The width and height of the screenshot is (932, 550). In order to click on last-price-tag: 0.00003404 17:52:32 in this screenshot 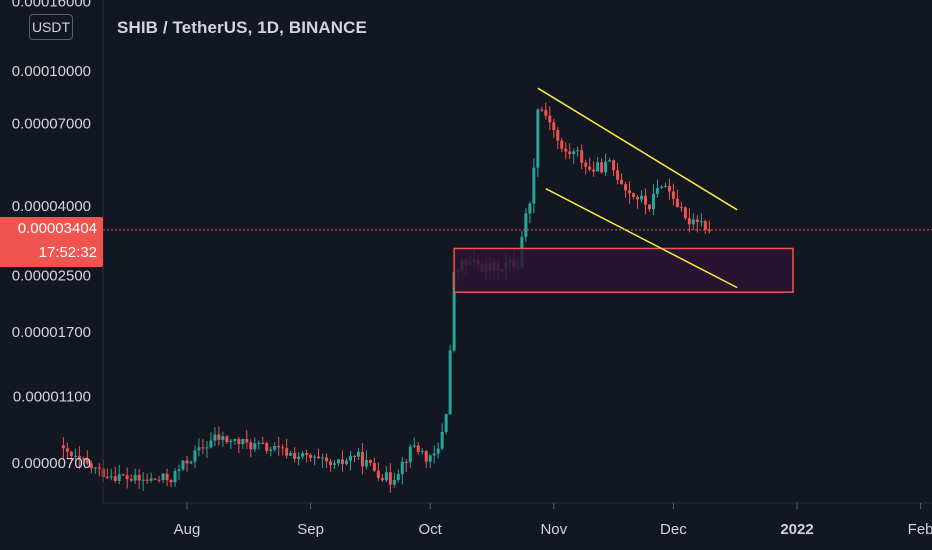, I will do `click(51, 242)`.